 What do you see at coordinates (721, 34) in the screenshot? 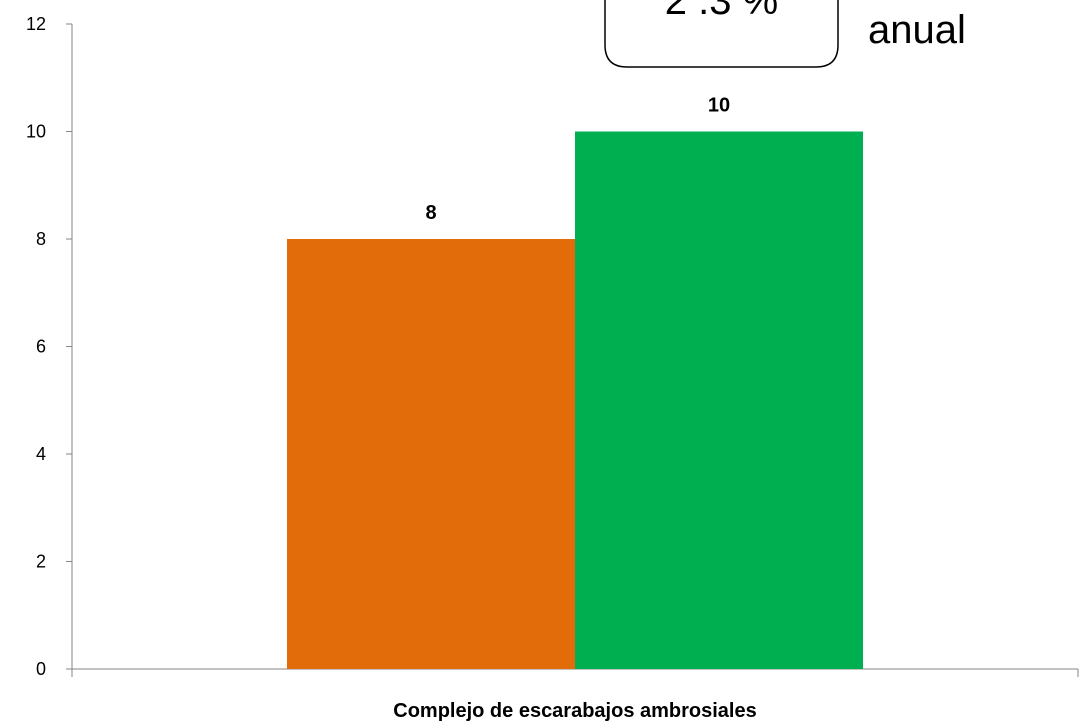
I see `callout-box` at bounding box center [721, 34].